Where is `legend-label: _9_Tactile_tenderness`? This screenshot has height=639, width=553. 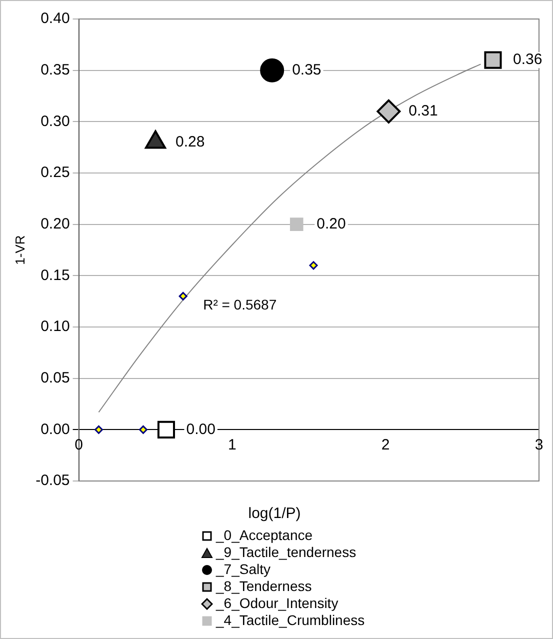 legend-label: _9_Tactile_tenderness is located at coordinates (286, 552).